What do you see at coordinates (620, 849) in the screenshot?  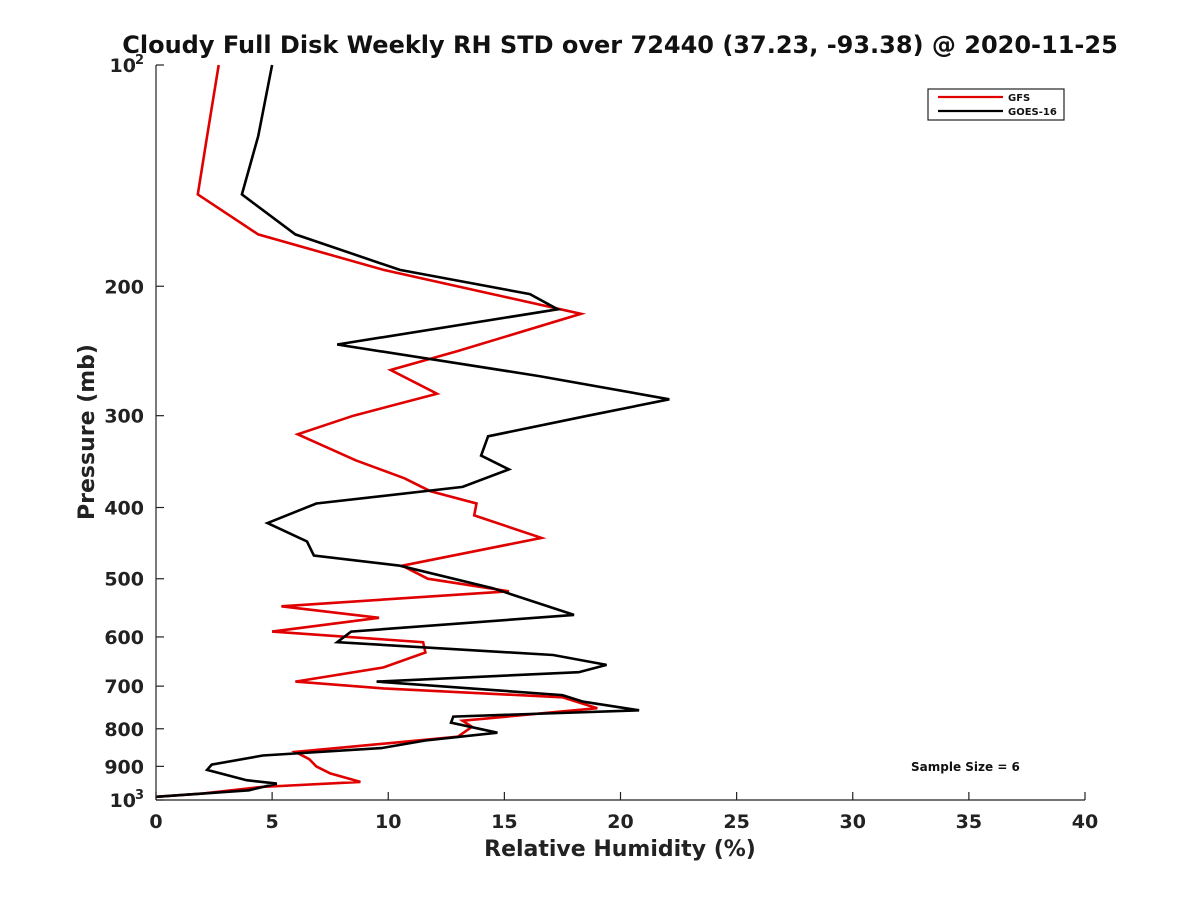 I see `x-axis-label: Relative Humidity (%)` at bounding box center [620, 849].